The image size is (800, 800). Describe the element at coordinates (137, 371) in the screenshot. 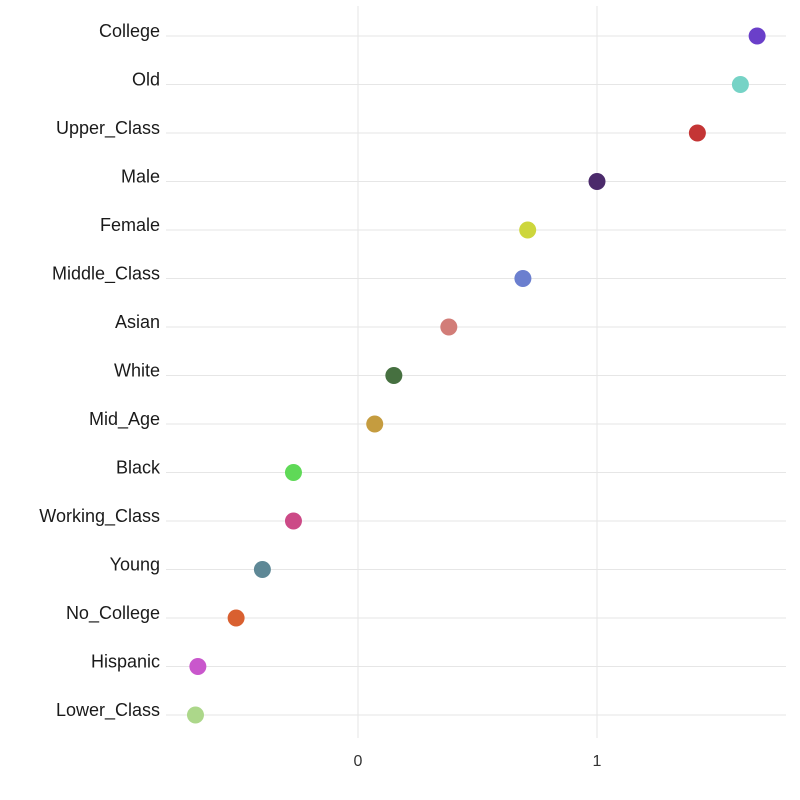

I see `category-label: White` at that location.